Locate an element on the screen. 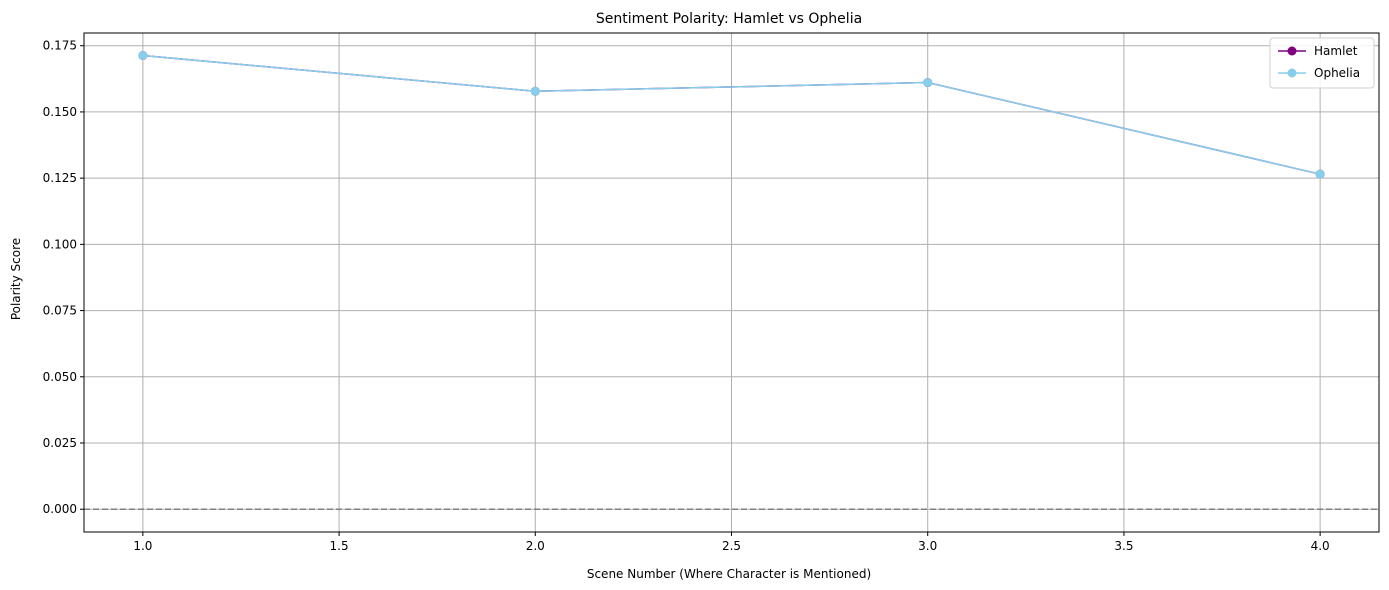  legend-entry-hamlet: Hamlet is located at coordinates (1318, 51).